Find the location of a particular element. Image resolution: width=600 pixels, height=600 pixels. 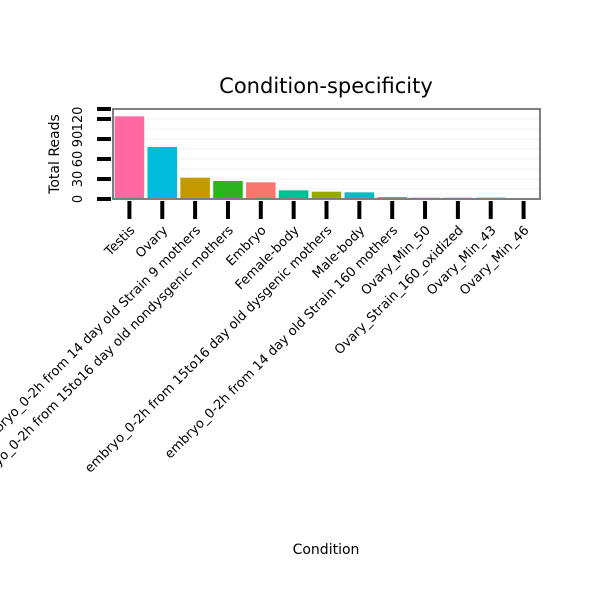

bars is located at coordinates (326, 158).